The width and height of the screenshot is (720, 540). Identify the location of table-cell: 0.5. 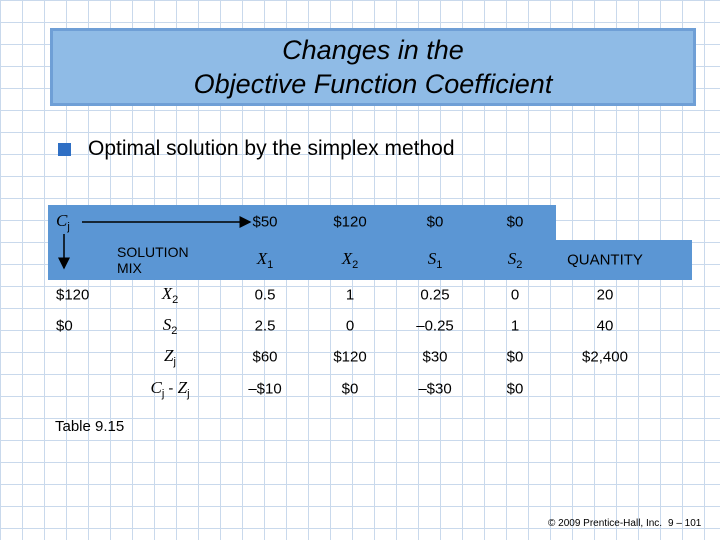
(265, 295).